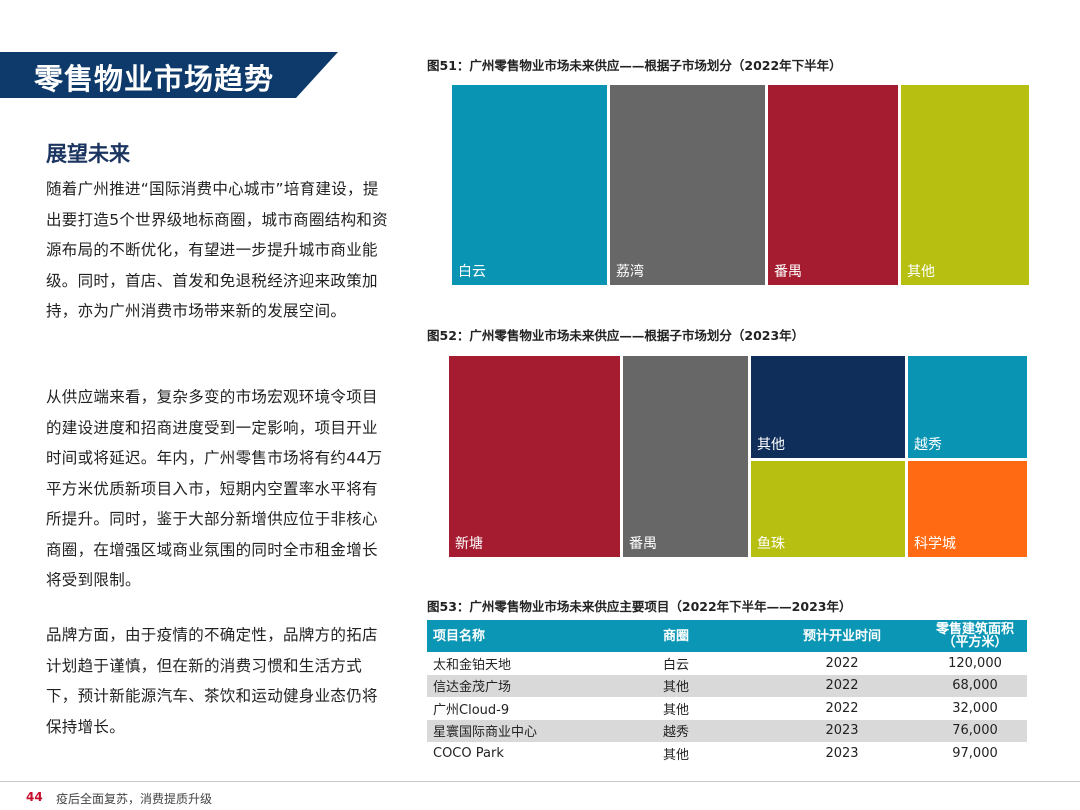  What do you see at coordinates (687, 185) in the screenshot?
I see `fig51-tile-liwan: 荔湾` at bounding box center [687, 185].